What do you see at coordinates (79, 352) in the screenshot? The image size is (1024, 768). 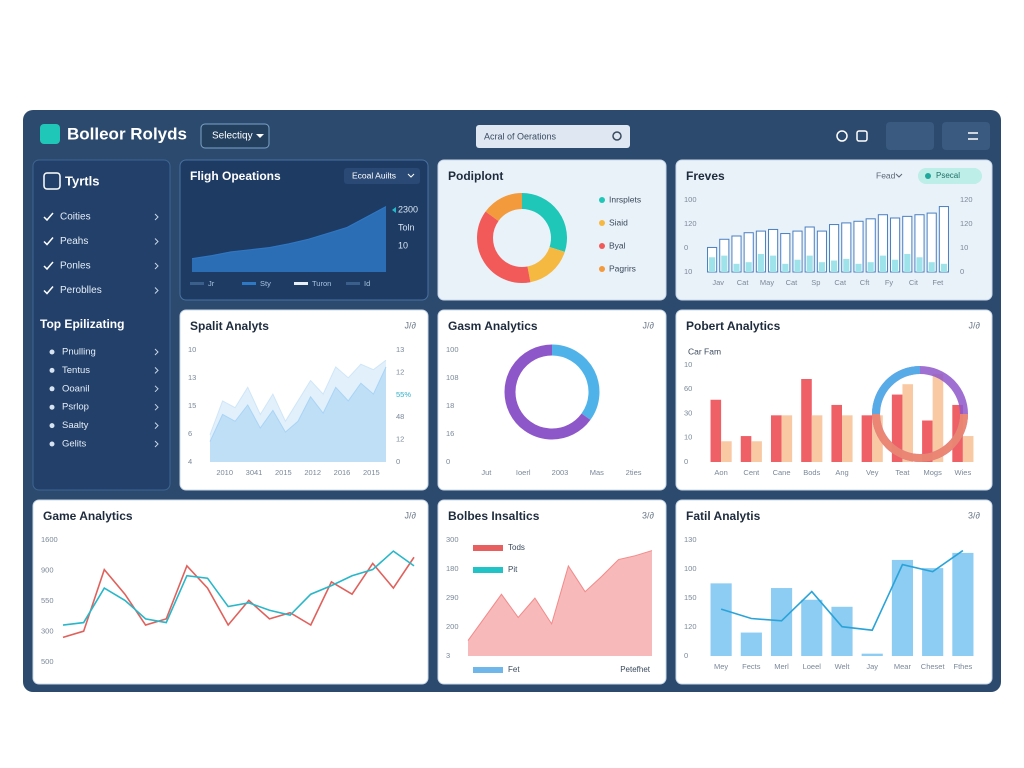 I see `nav-item: Pnulling` at bounding box center [79, 352].